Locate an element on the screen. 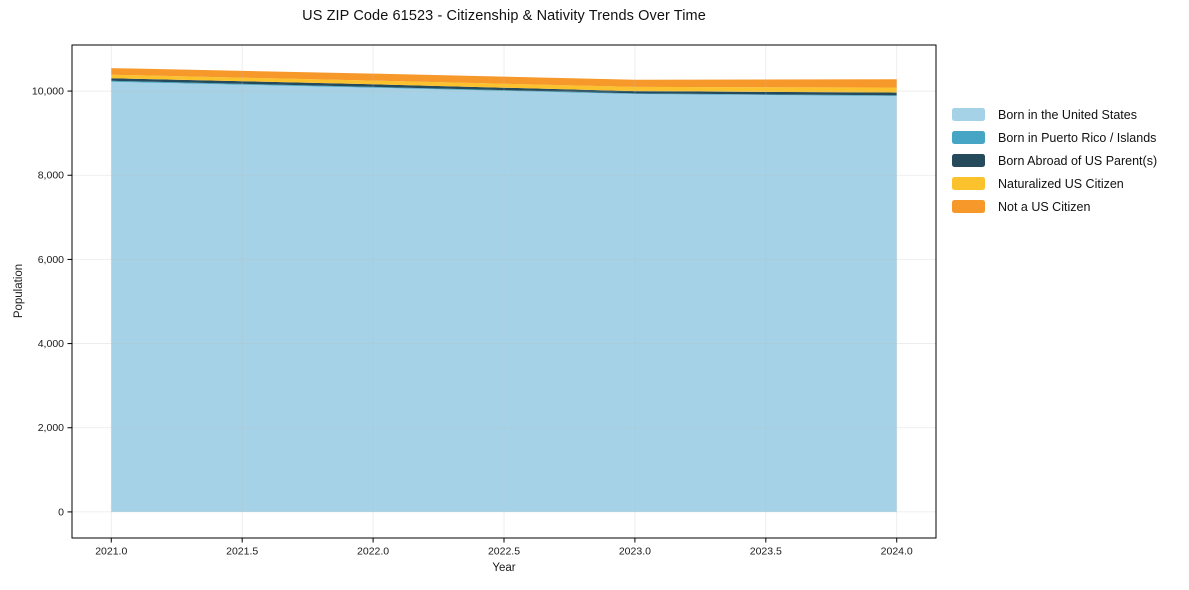 This screenshot has height=590, width=1189. x-tick-label: 2023.5 is located at coordinates (766, 552).